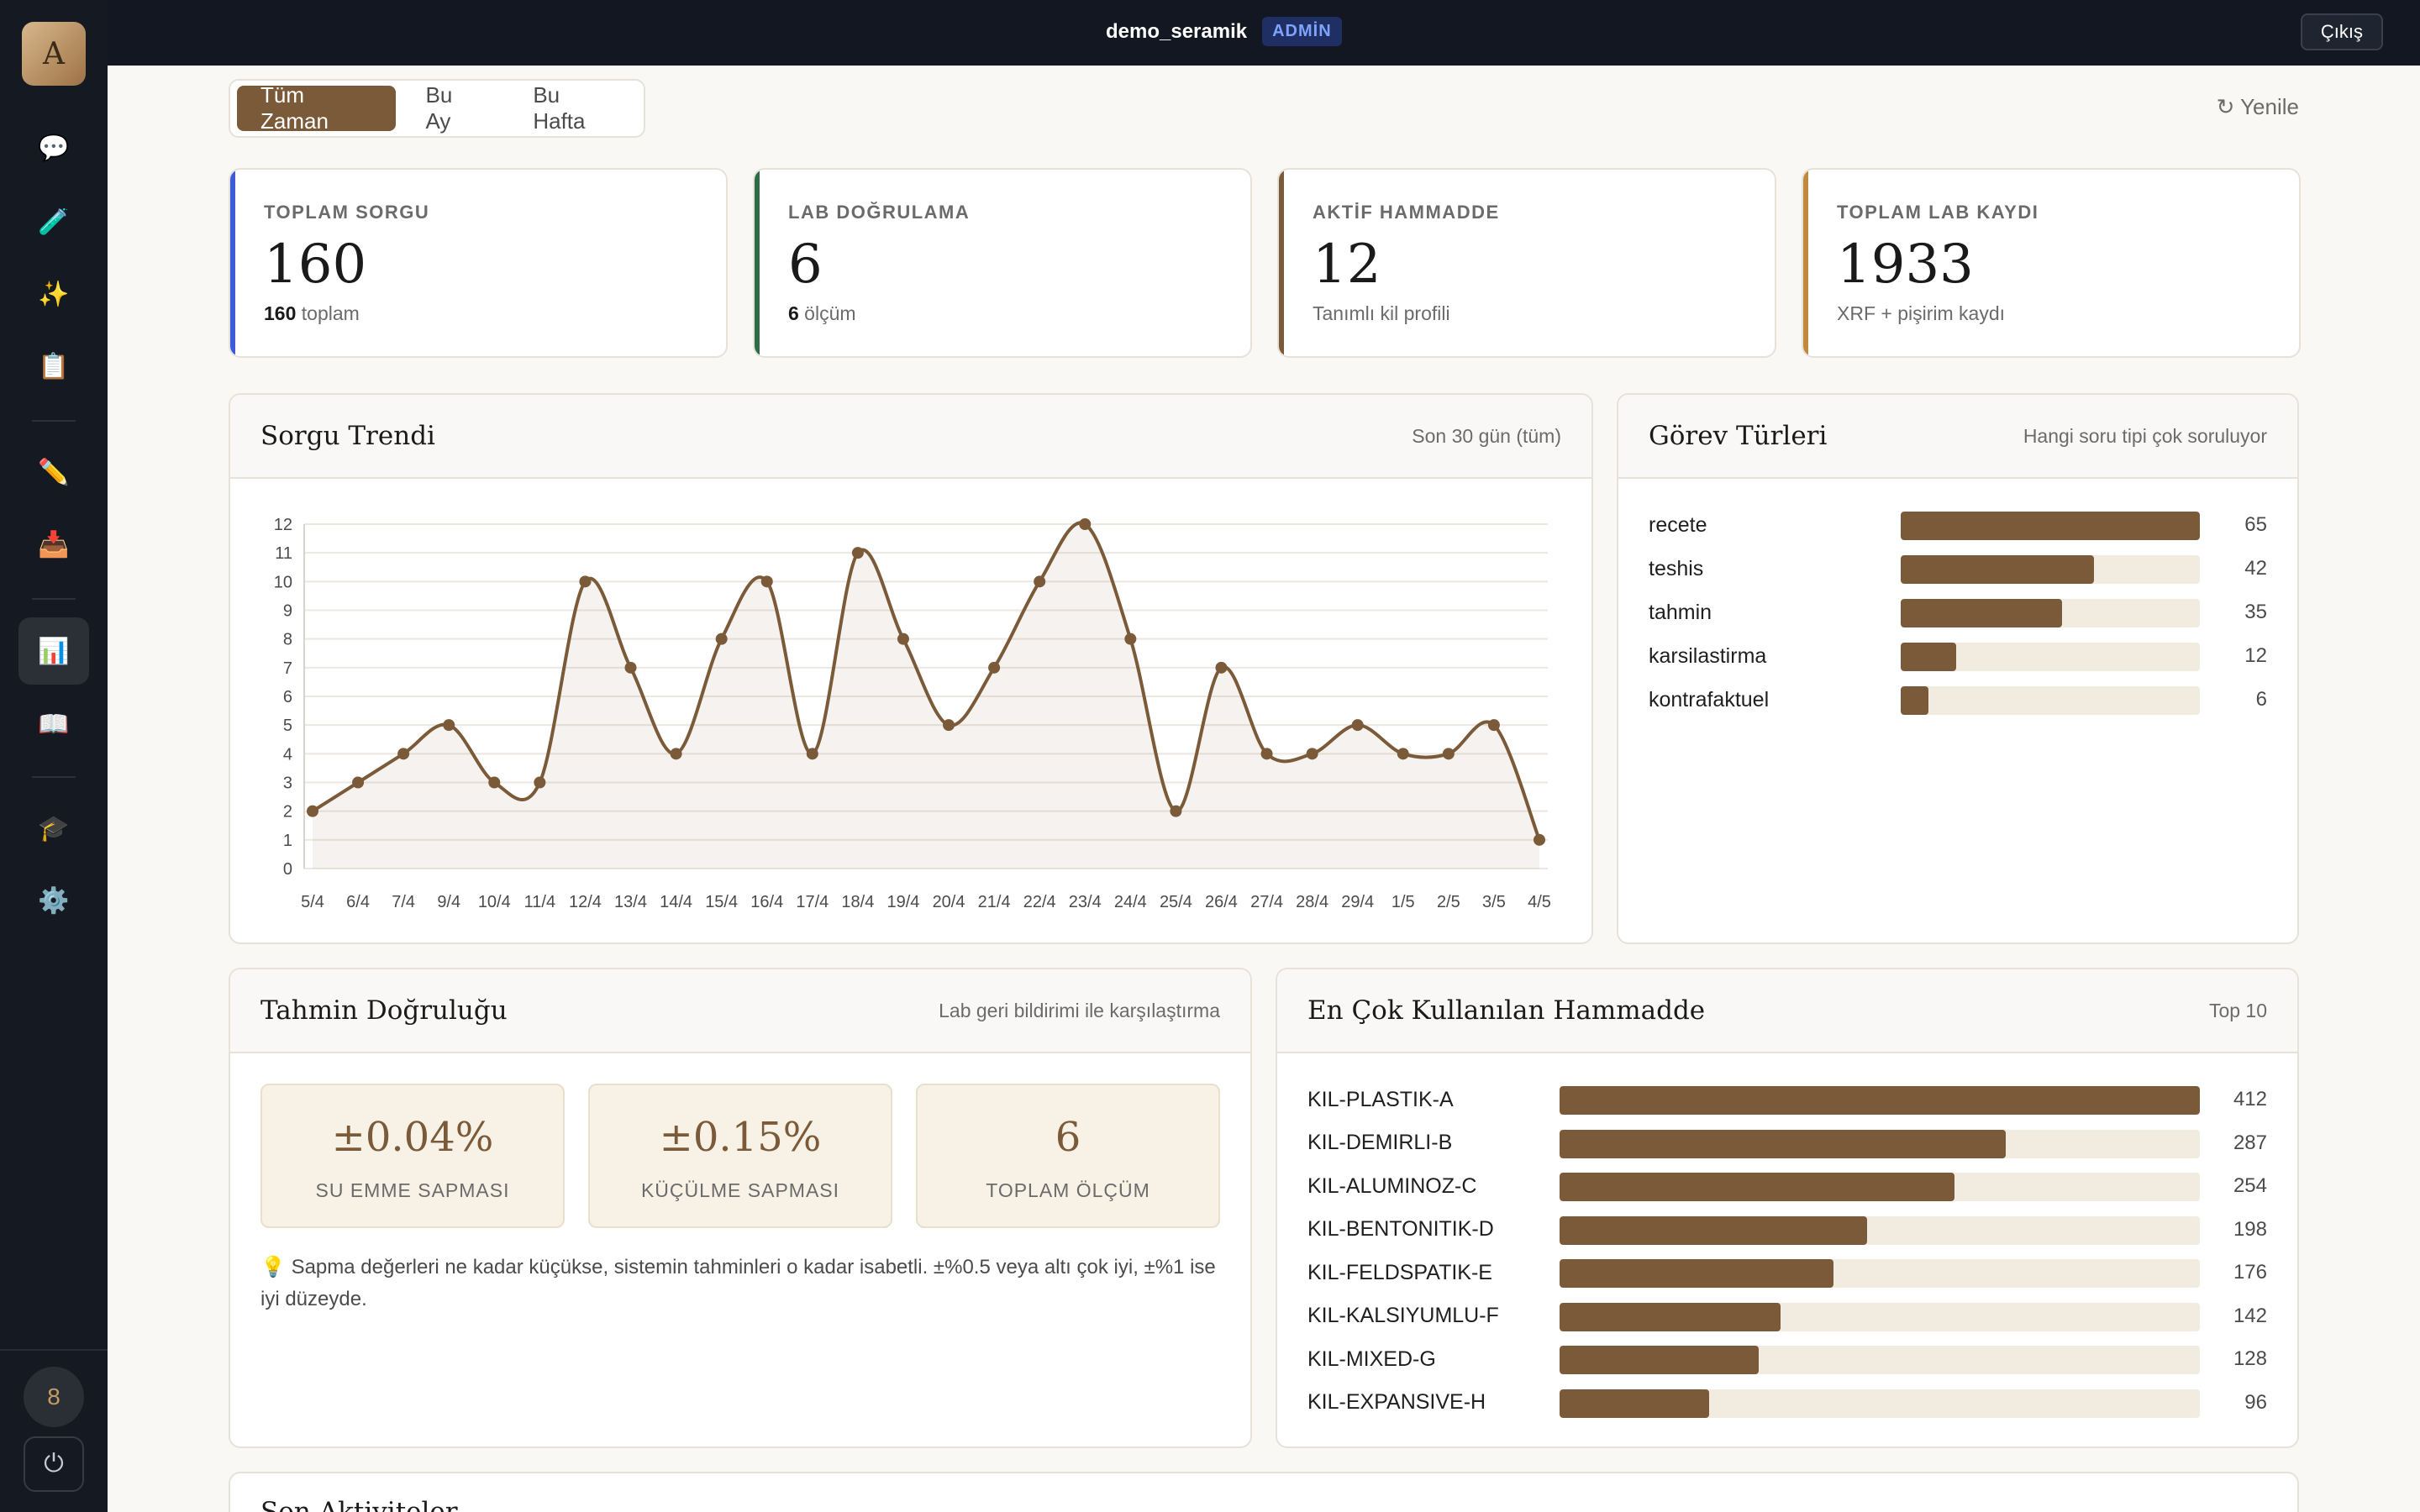  What do you see at coordinates (1787, 1143) in the screenshot?
I see `material-row: KIL-DEMIRLI-B 287` at bounding box center [1787, 1143].